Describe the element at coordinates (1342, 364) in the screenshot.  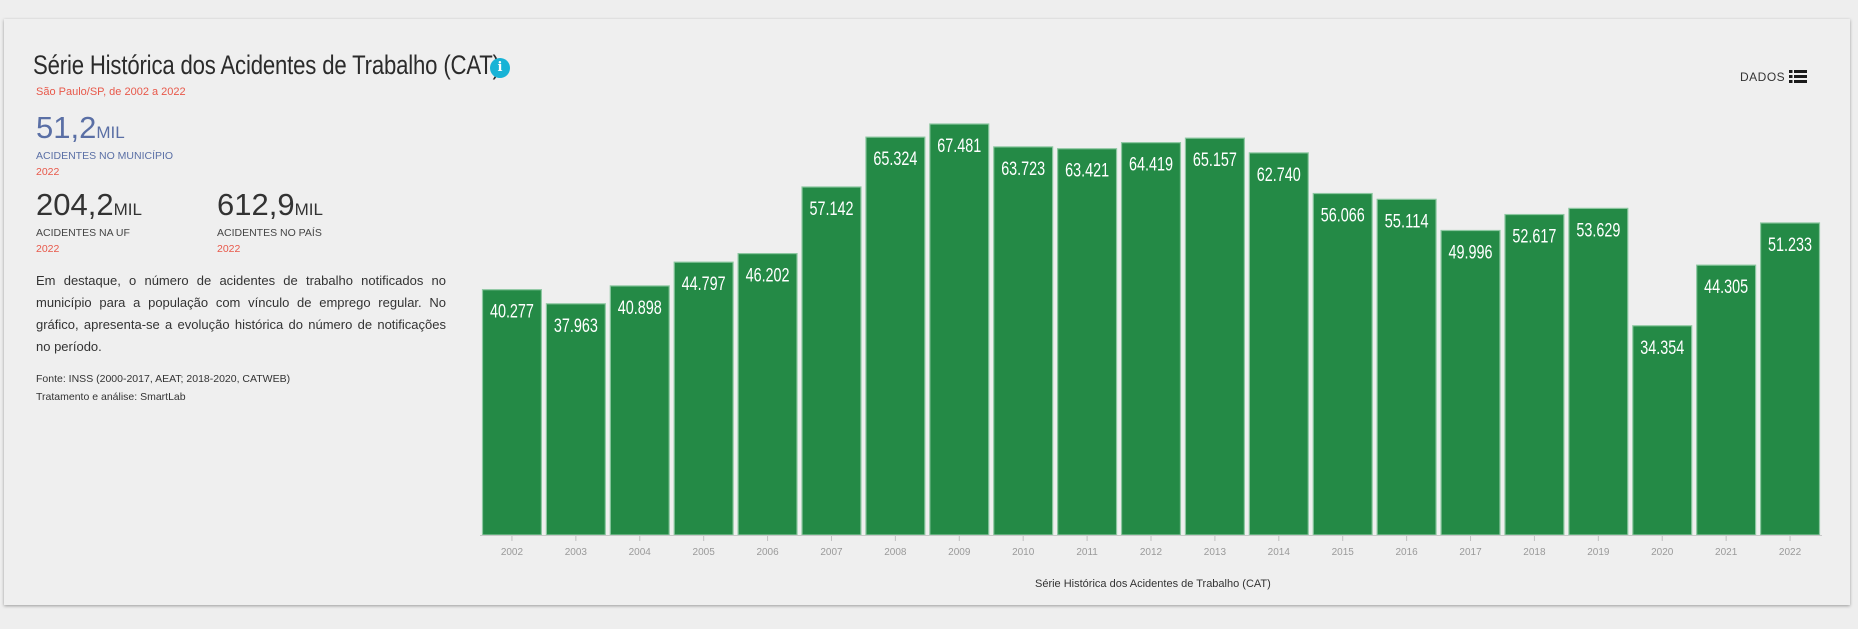
I see `bar-2015` at that location.